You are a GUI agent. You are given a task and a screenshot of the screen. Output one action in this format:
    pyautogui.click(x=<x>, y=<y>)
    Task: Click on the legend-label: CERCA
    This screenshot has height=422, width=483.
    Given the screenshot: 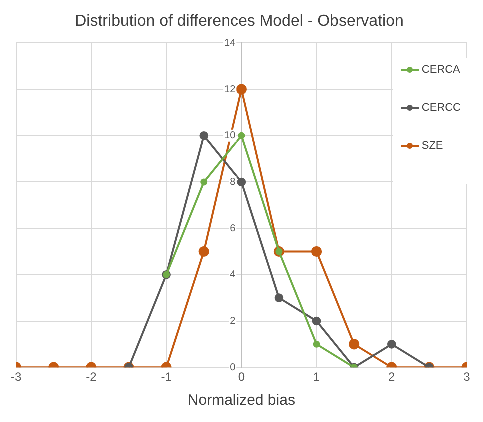 What is the action you would take?
    pyautogui.click(x=441, y=70)
    